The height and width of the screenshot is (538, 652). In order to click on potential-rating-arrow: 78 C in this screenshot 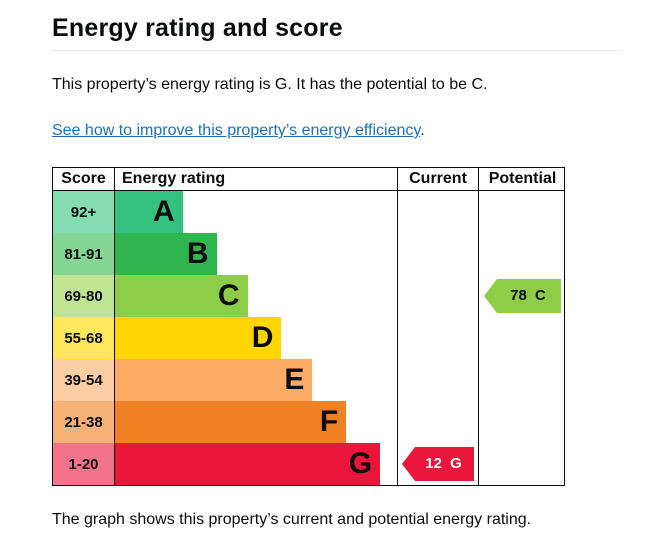, I will do `click(522, 296)`.